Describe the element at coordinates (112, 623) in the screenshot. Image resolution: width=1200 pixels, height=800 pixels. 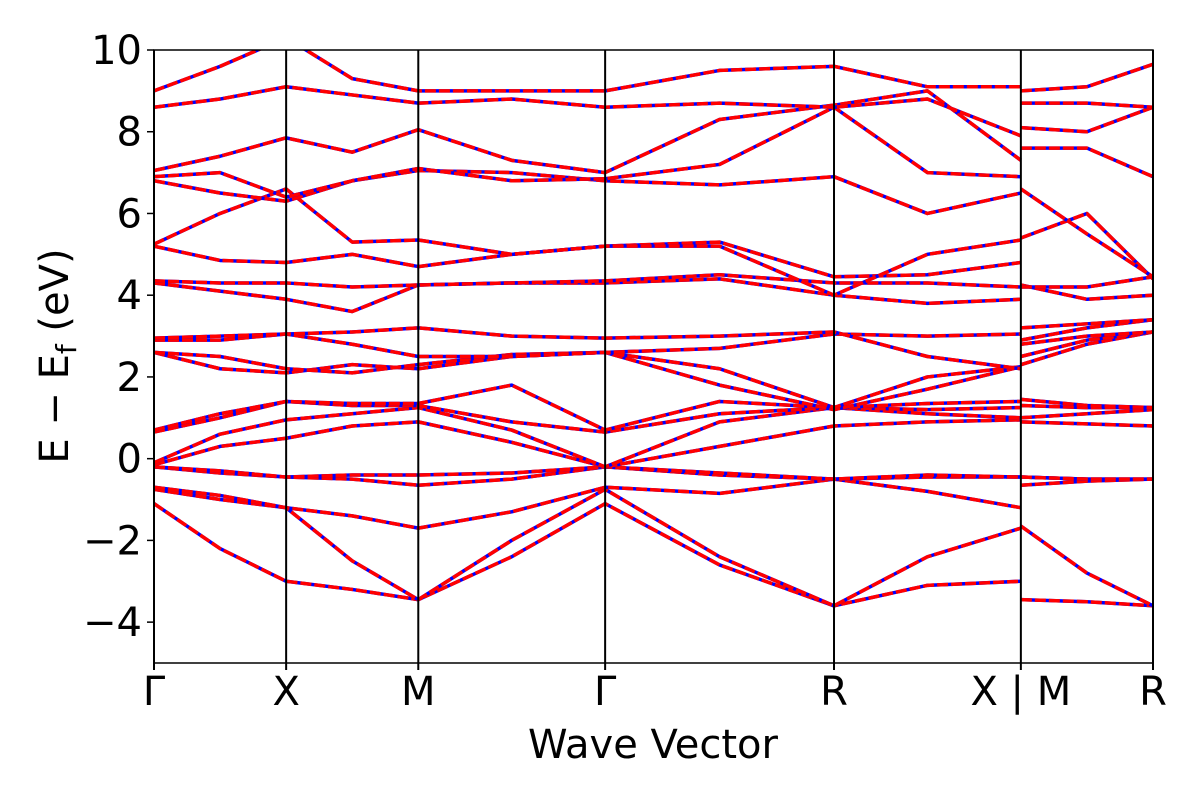
I see `y-tick-label: −4` at that location.